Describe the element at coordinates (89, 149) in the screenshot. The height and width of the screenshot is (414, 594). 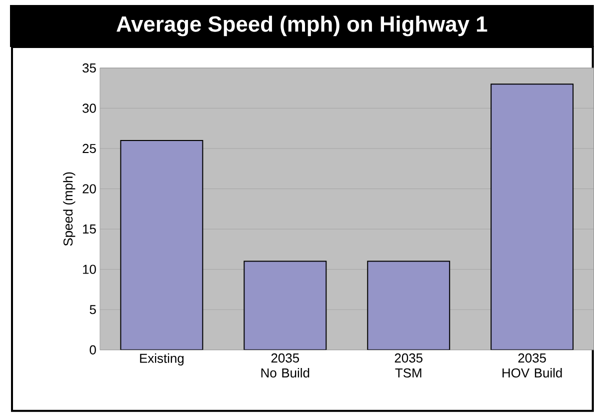
I see `y-tick-label: 25` at that location.